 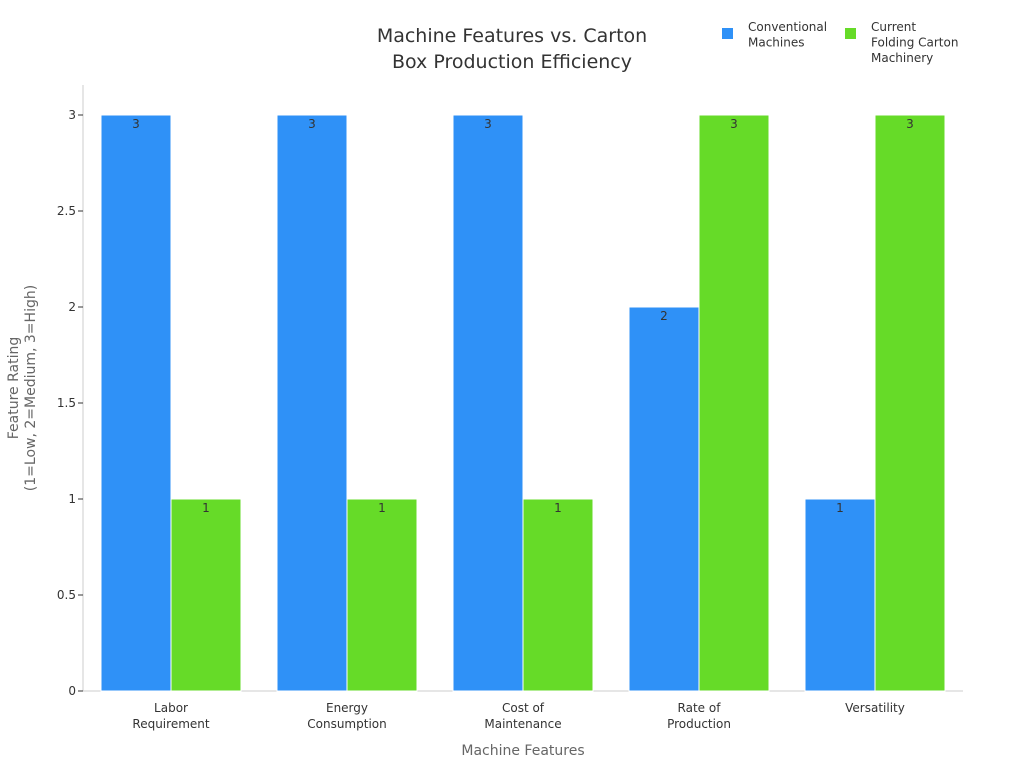 What do you see at coordinates (72, 307) in the screenshot?
I see `y-tick-label: 2` at bounding box center [72, 307].